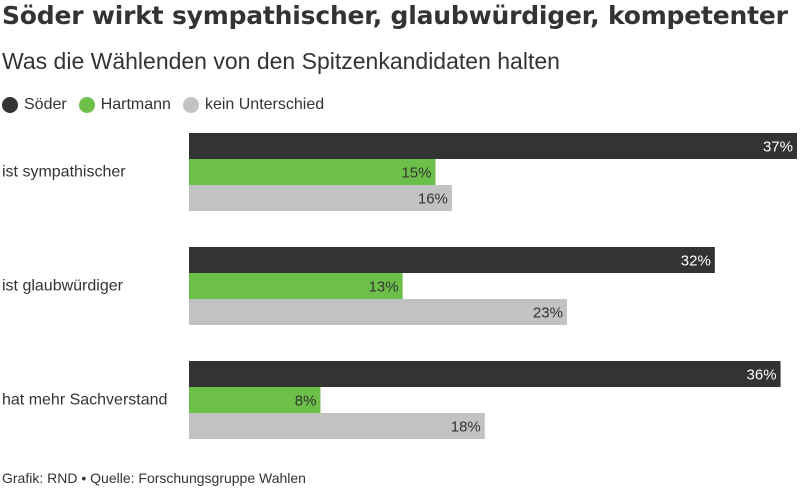 This screenshot has width=800, height=488. What do you see at coordinates (306, 401) in the screenshot?
I see `bar-value-label: 8%` at bounding box center [306, 401].